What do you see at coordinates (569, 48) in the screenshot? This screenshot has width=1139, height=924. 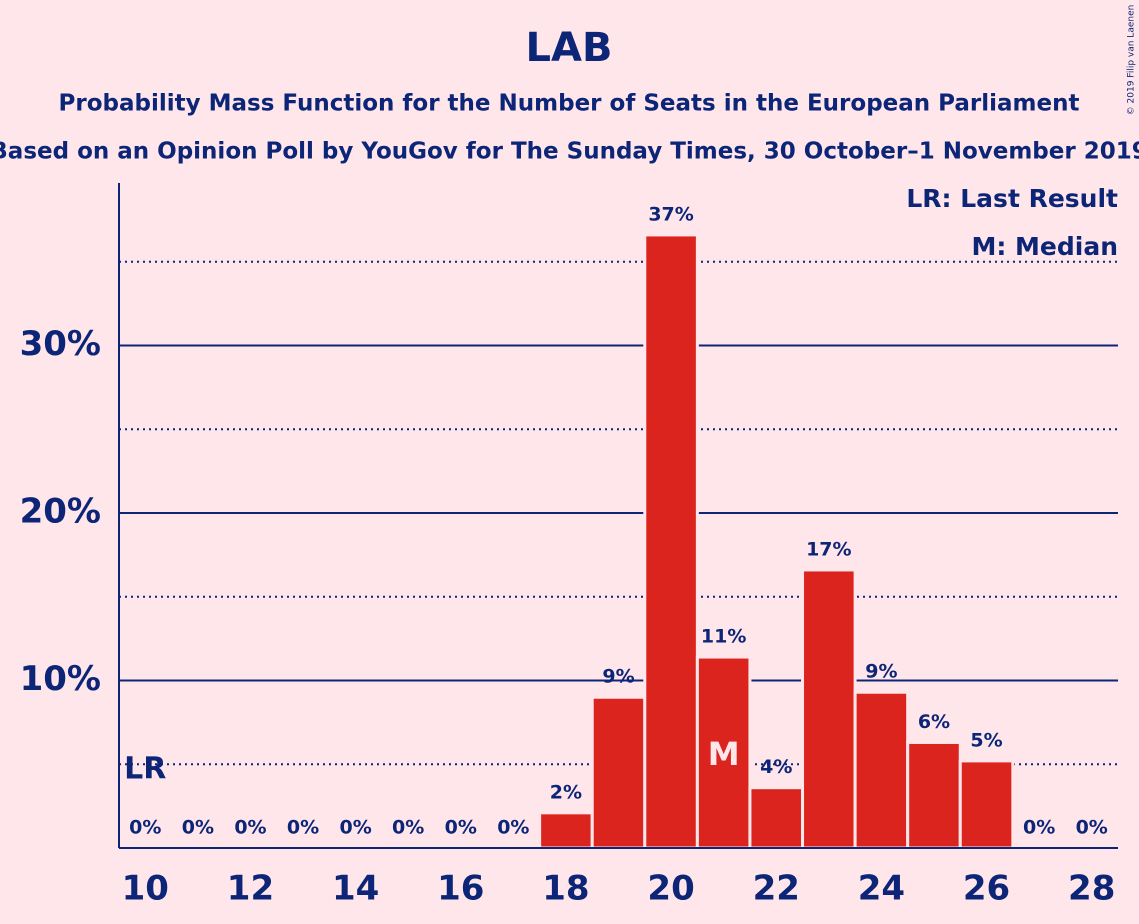 I see `chart-title: LAB` at bounding box center [569, 48].